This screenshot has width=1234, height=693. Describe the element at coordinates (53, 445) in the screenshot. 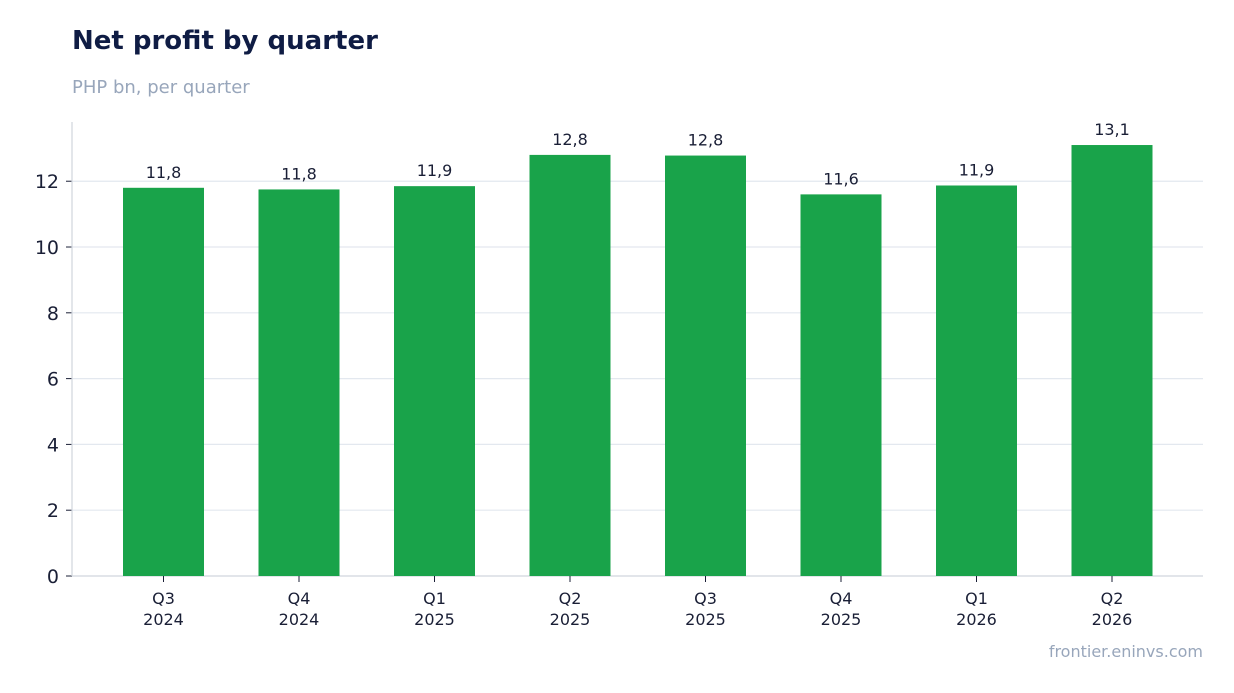

I see `y-tick-label: 4` at that location.